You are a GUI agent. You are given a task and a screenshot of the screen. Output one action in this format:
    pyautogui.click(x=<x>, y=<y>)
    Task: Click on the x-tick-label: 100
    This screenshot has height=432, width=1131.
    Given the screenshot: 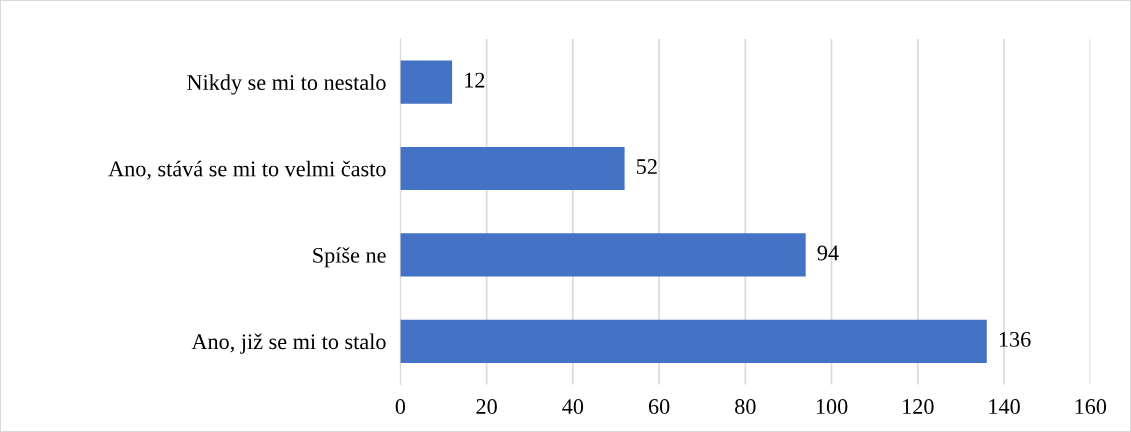 What is the action you would take?
    pyautogui.click(x=832, y=407)
    